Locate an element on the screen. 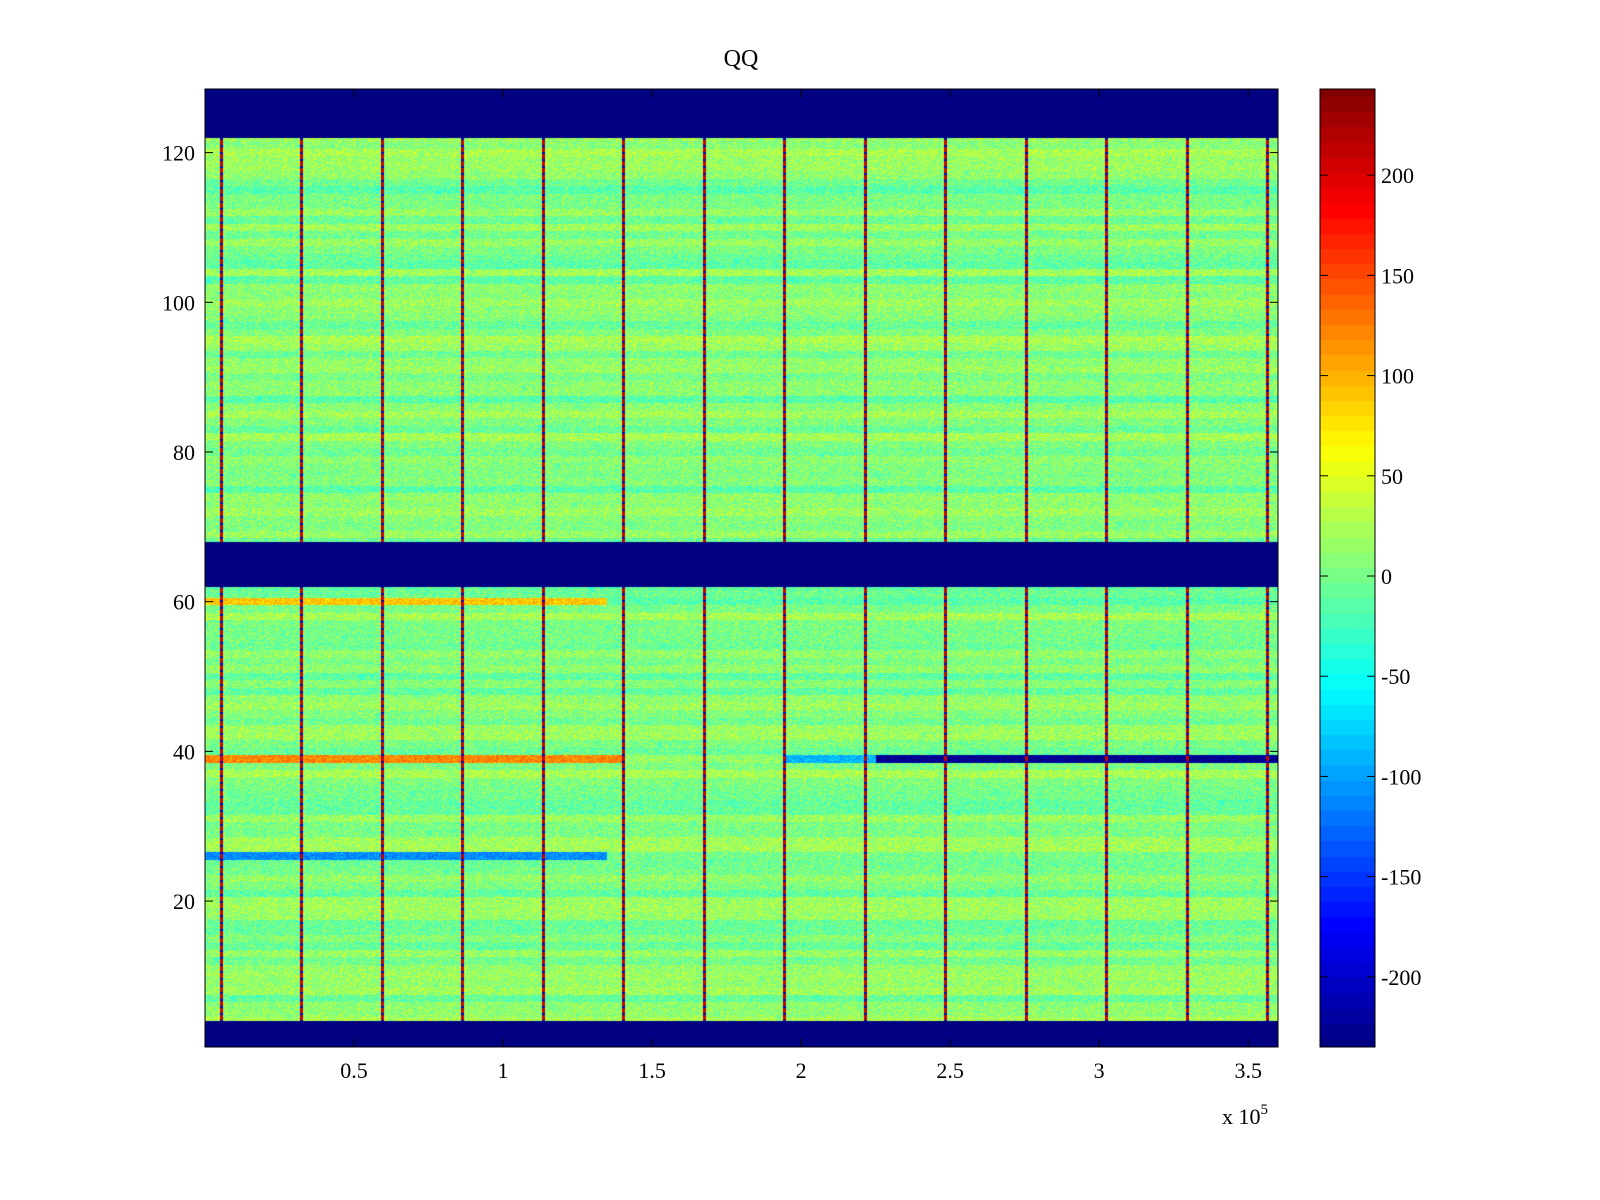 The image size is (1600, 1200). colorbar-ticks: 200 150 100 50 0 -50 -100 -150 -200 is located at coordinates (1370, 576).